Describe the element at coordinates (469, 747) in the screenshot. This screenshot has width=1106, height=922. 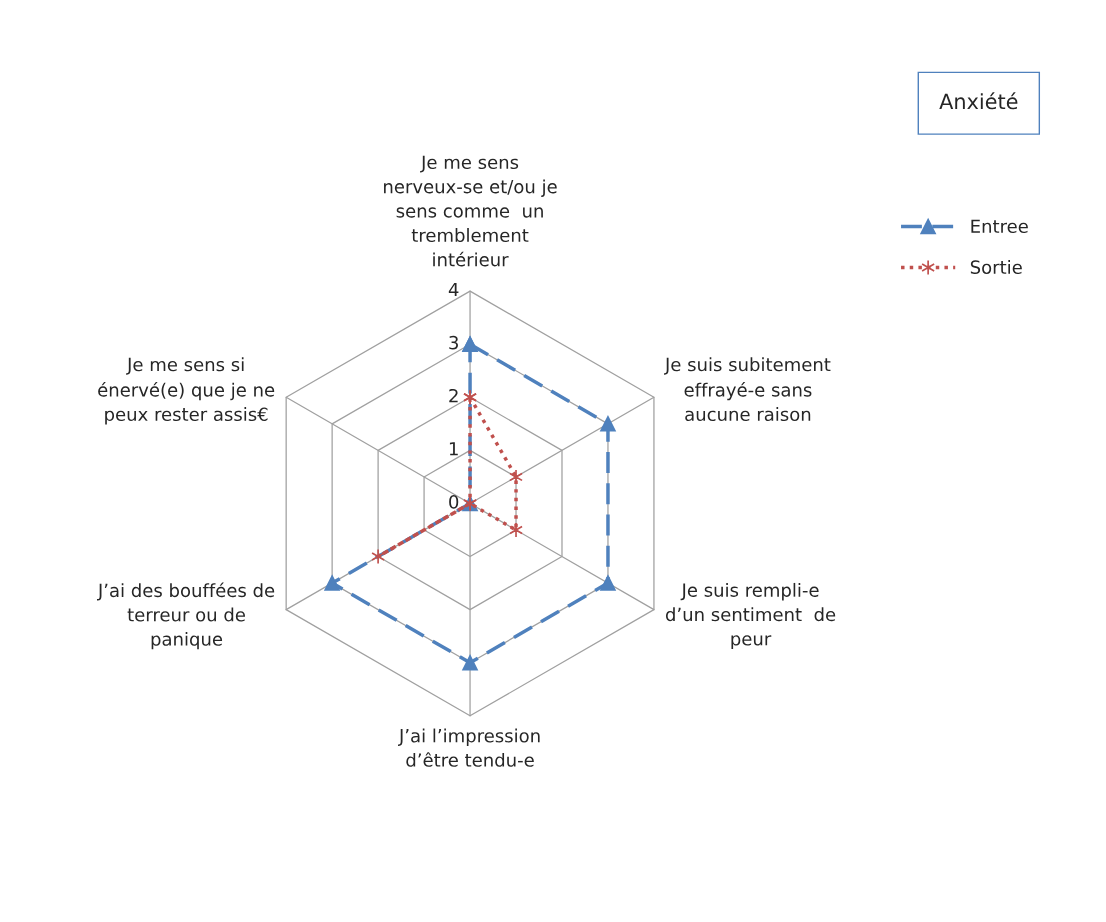
I see `spoke-label: J’ai l’impression d’être tendu-e` at that location.